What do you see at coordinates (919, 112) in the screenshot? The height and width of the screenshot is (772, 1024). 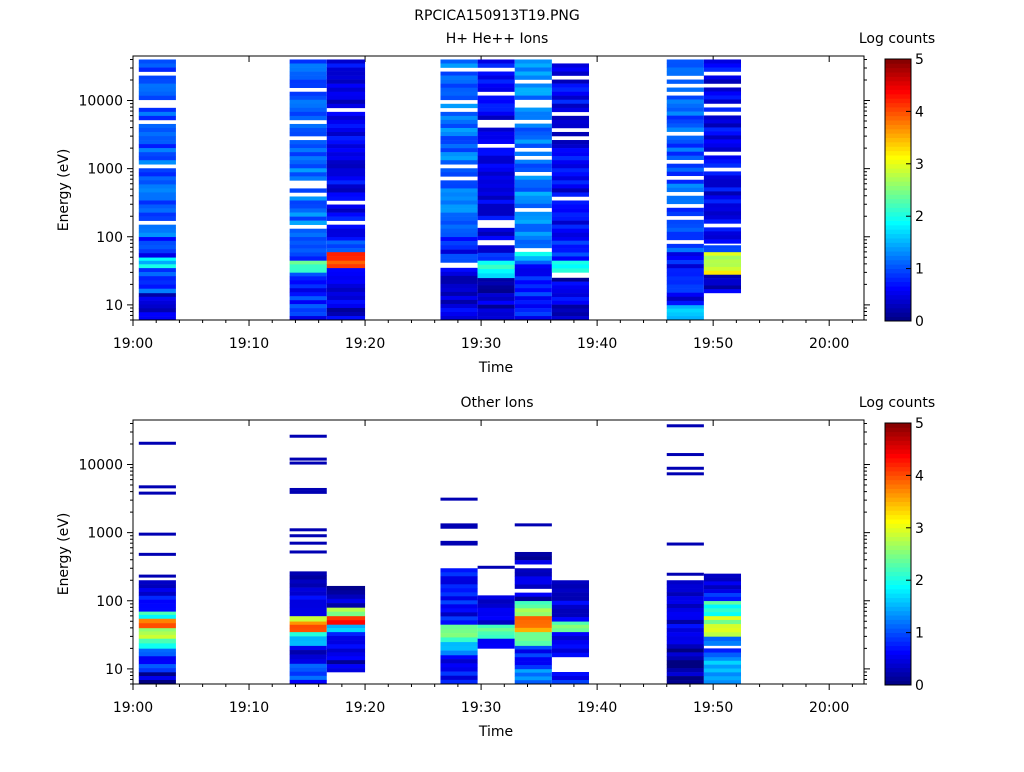 I see `colorbar-tick-label: 4` at bounding box center [919, 112].